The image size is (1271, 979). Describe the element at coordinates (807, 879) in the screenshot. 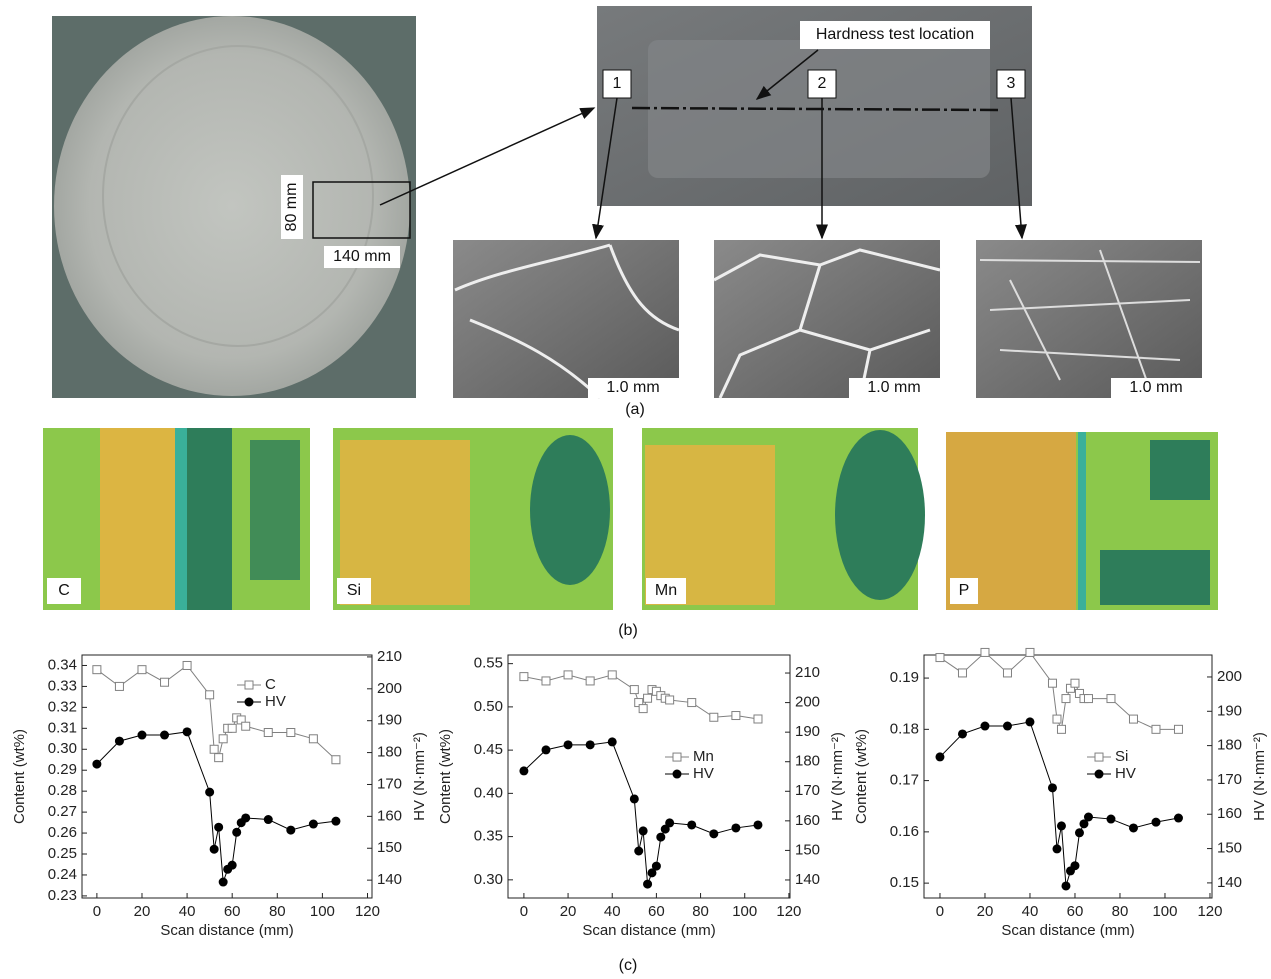

I see `y2-tick-label: 140` at that location.